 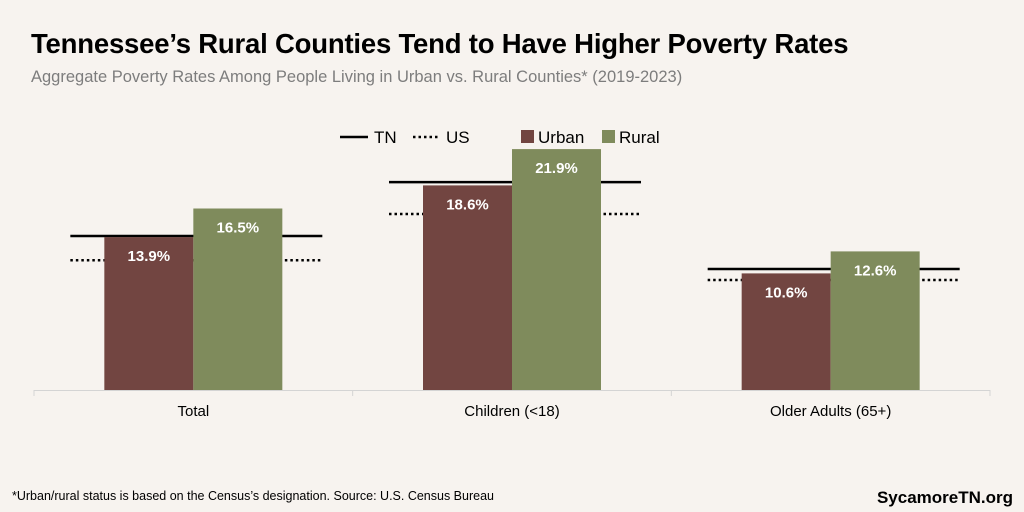 What do you see at coordinates (786, 292) in the screenshot?
I see `data-label-urban: 10.6%` at bounding box center [786, 292].